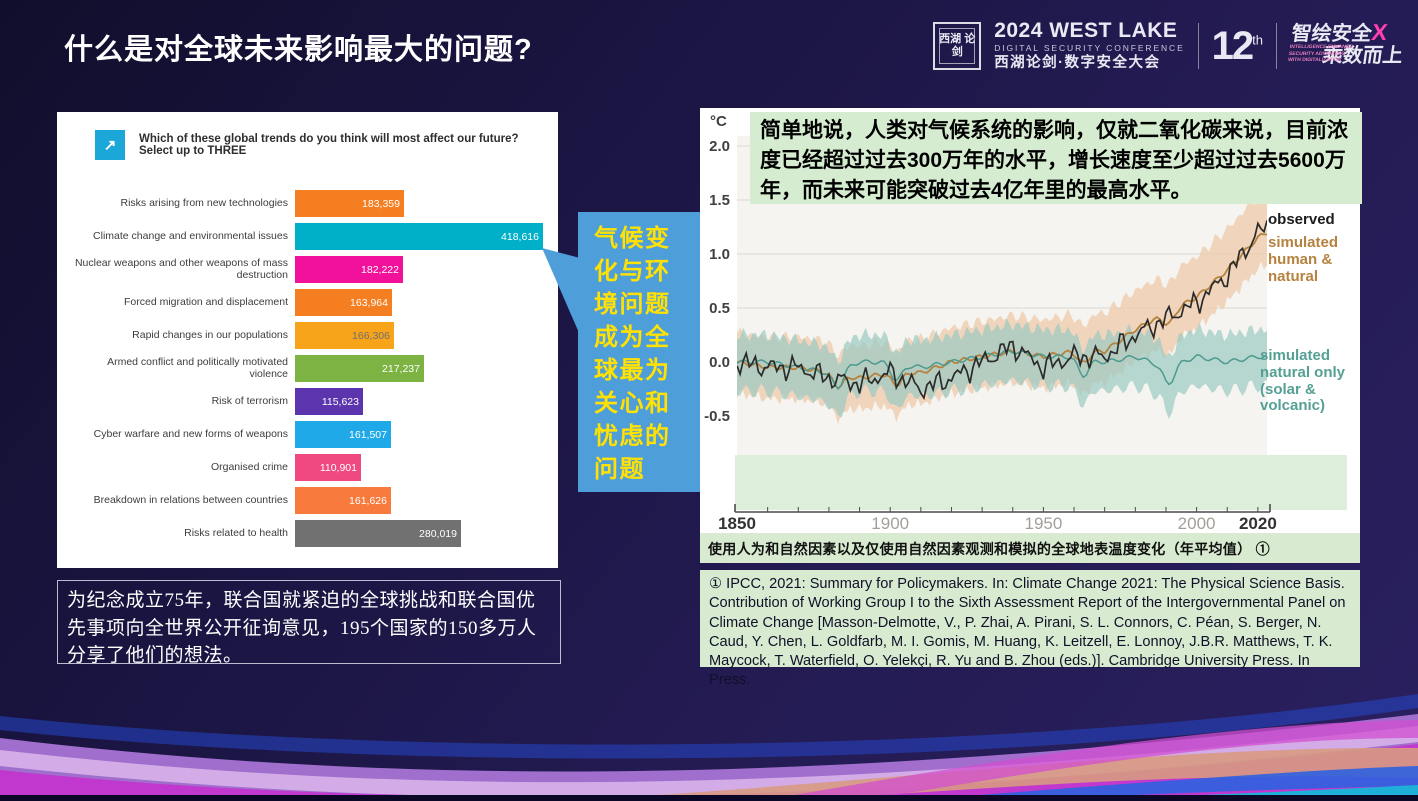  What do you see at coordinates (205, 301) in the screenshot?
I see `bar-label: Forced migration and displacement` at bounding box center [205, 301].